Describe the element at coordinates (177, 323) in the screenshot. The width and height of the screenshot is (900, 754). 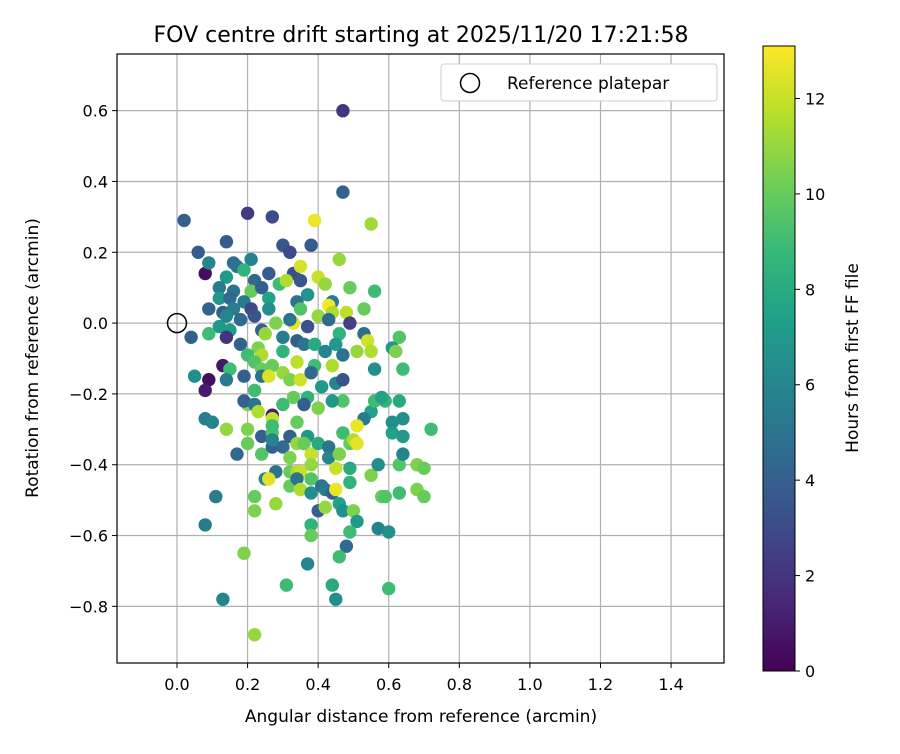
I see `reference-platepar-marker` at that location.